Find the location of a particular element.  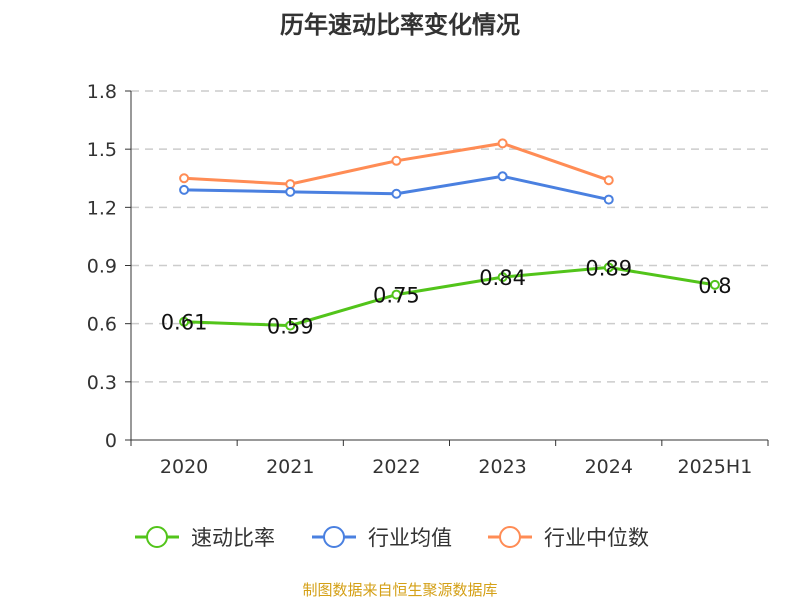

y-tick-label: 0.9 is located at coordinates (102, 267).